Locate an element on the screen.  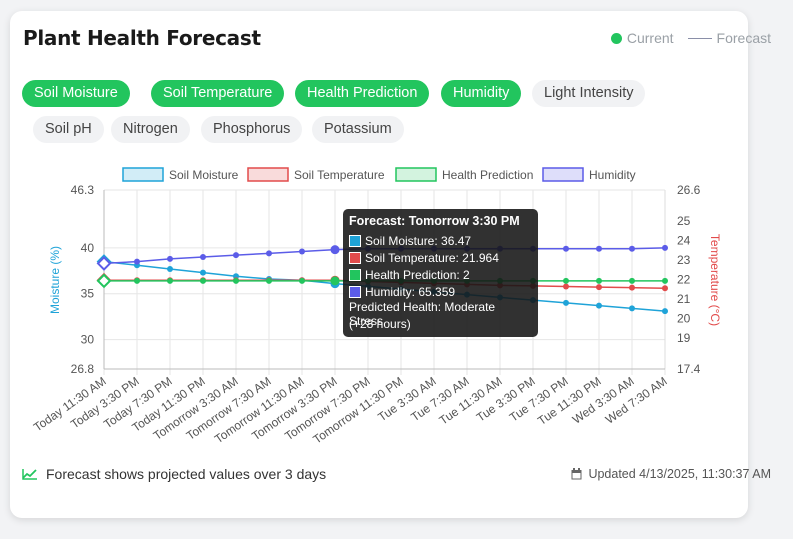
legend-current: Current is located at coordinates (642, 38).